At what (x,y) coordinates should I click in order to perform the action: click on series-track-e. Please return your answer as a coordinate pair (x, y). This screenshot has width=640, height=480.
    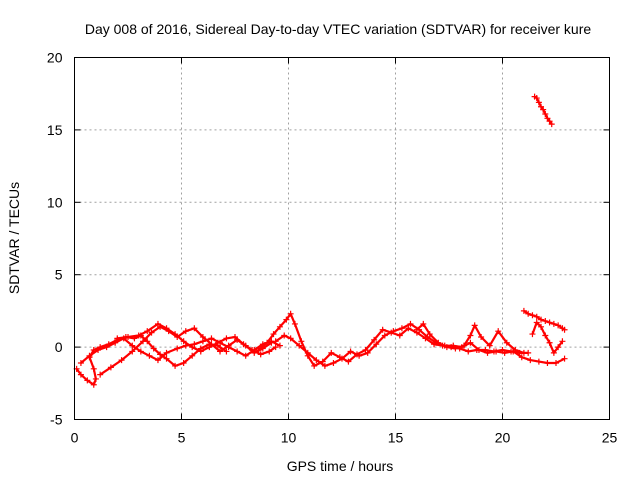
    Looking at the image, I should click on (393, 339).